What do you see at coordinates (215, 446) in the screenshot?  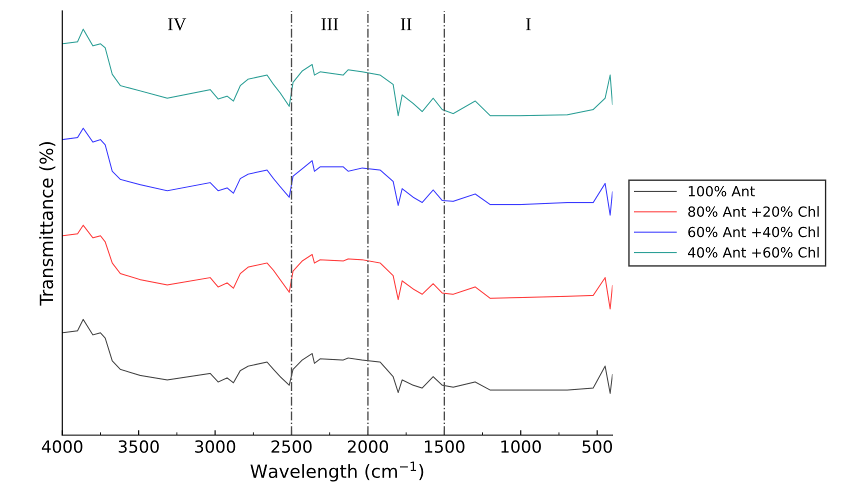 I see `x-tick-label: 3000` at bounding box center [215, 446].